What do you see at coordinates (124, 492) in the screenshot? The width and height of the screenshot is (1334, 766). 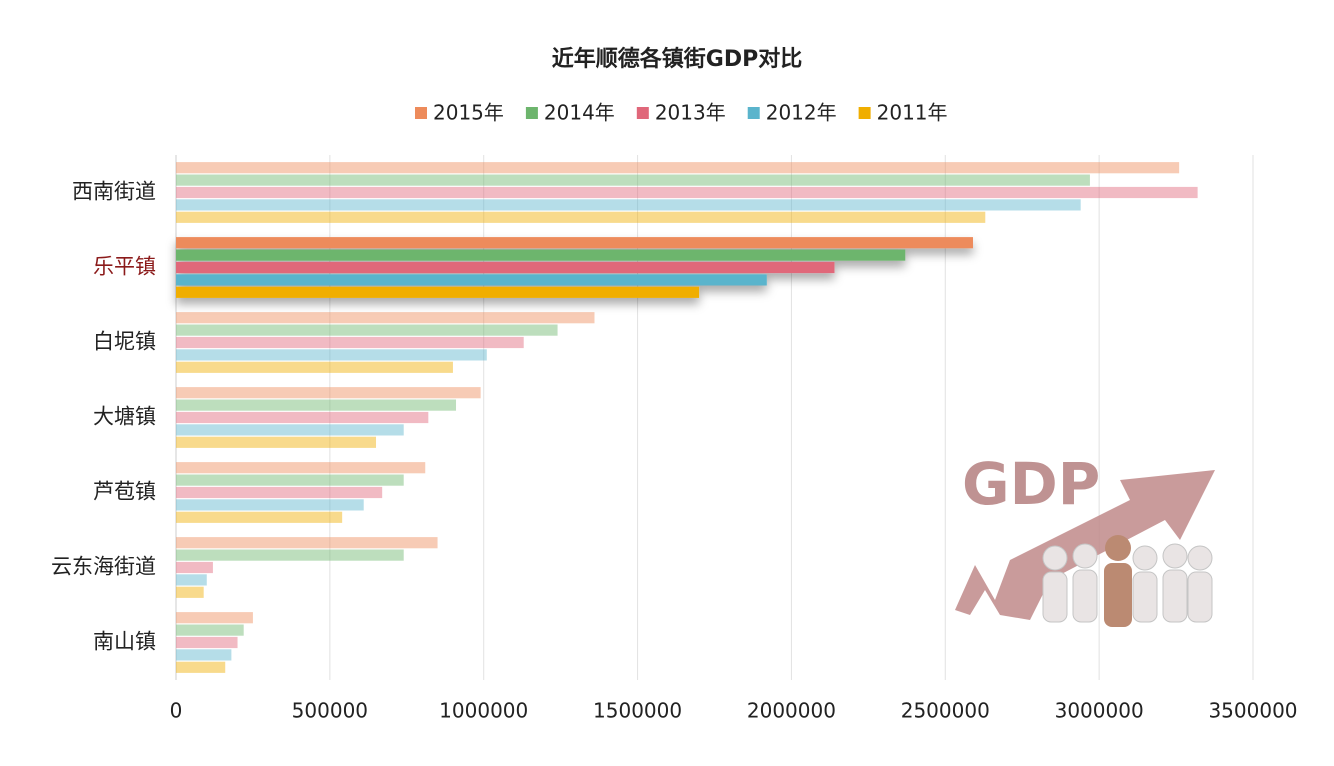 I see `y-tick-label: 芦苞镇` at bounding box center [124, 492].